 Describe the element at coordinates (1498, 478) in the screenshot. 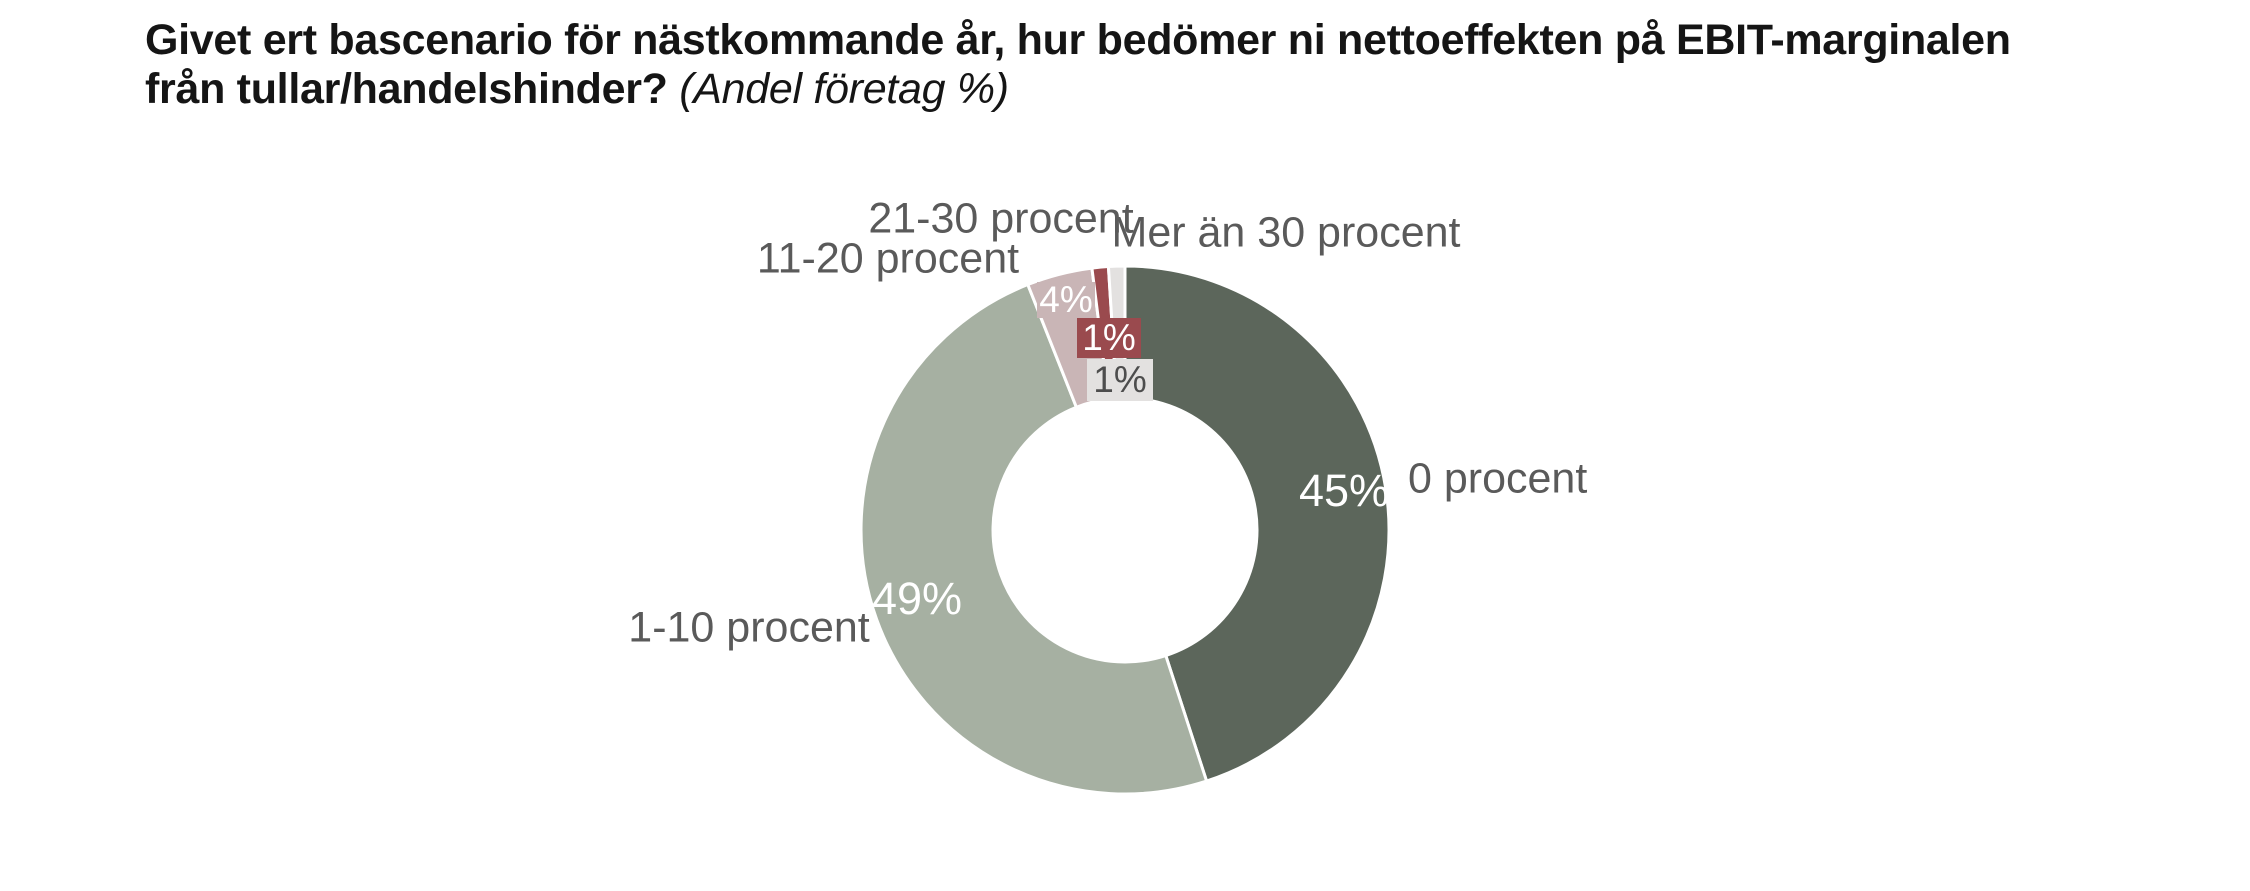

I see `label-0-procent: 0 procent` at that location.